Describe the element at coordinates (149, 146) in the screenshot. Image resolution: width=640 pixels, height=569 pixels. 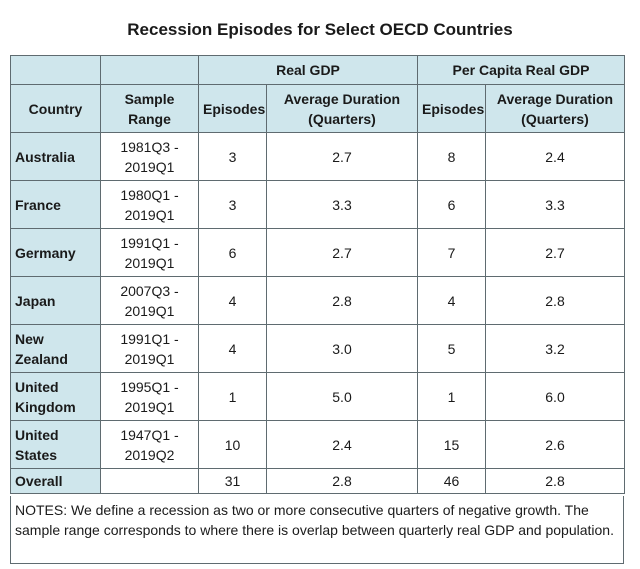
I see `range-start: 1981Q3 -` at that location.